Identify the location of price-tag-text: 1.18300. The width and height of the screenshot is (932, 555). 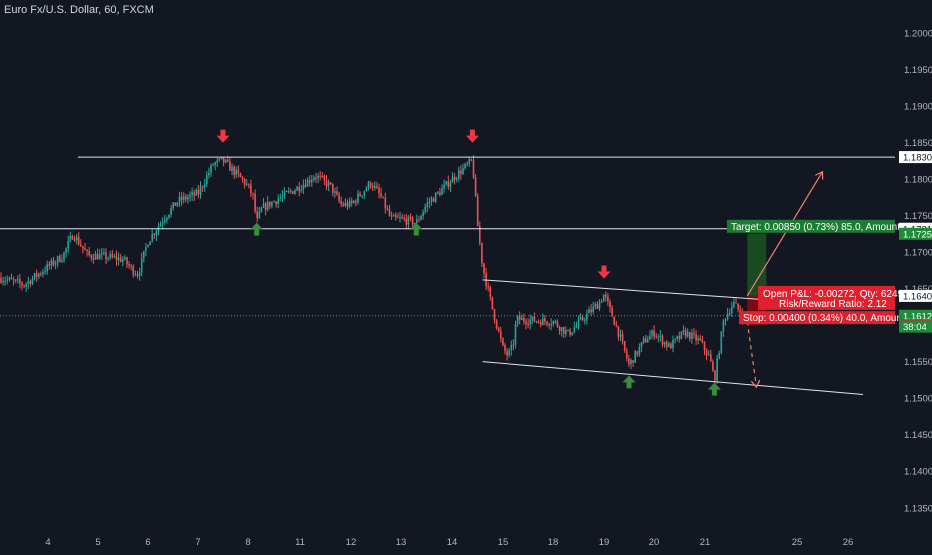
(917, 158).